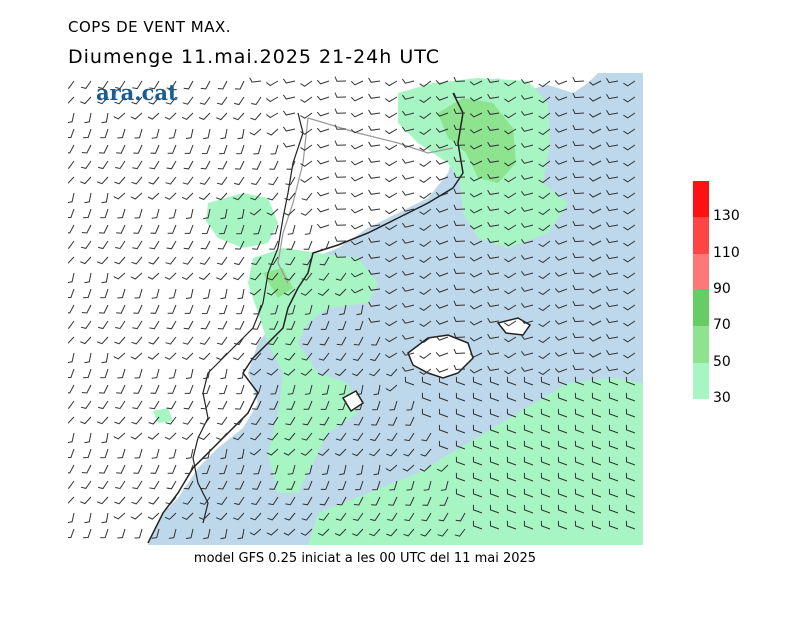 Image resolution: width=800 pixels, height=617 pixels. Describe the element at coordinates (242, 220) in the screenshot. I see `gust-zone-pyrenees` at that location.